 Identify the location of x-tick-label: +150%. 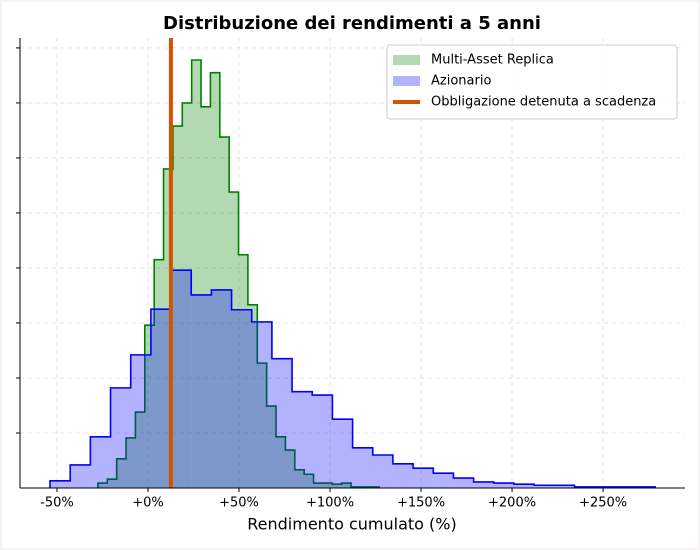
(421, 503).